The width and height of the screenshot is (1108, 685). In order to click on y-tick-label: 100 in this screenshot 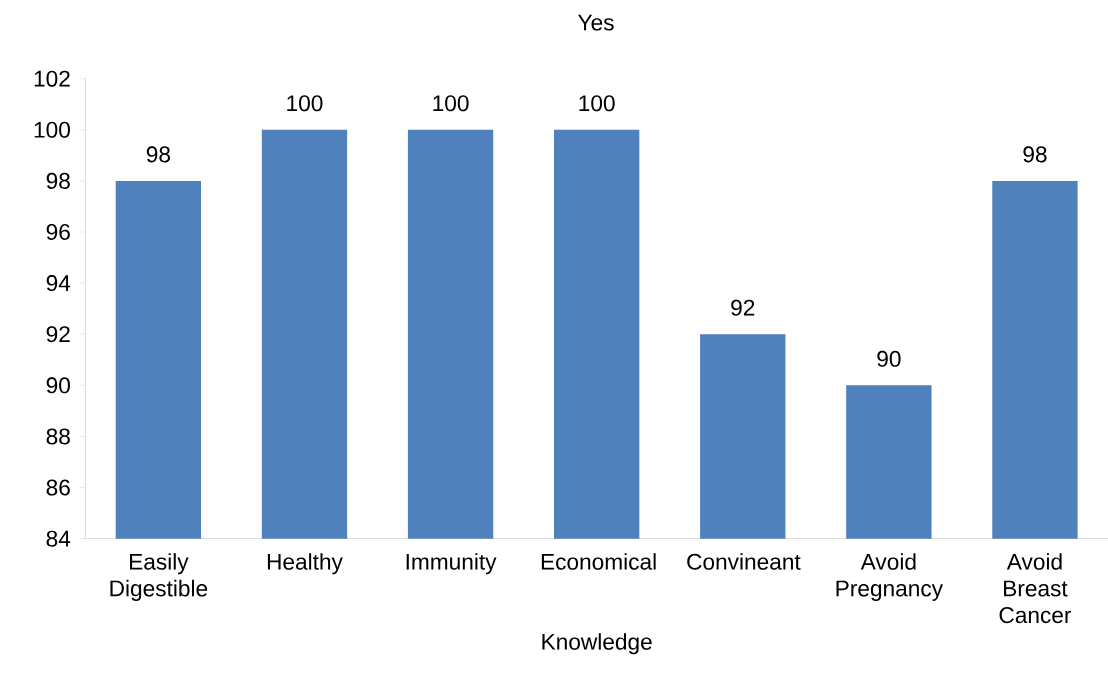, I will do `click(52, 129)`.